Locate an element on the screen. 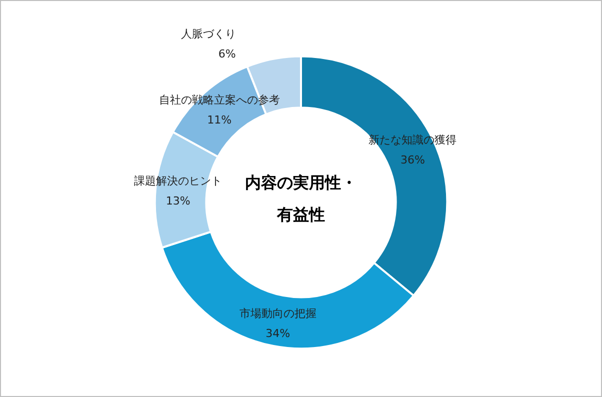  data-label: 13% is located at coordinates (178, 201).